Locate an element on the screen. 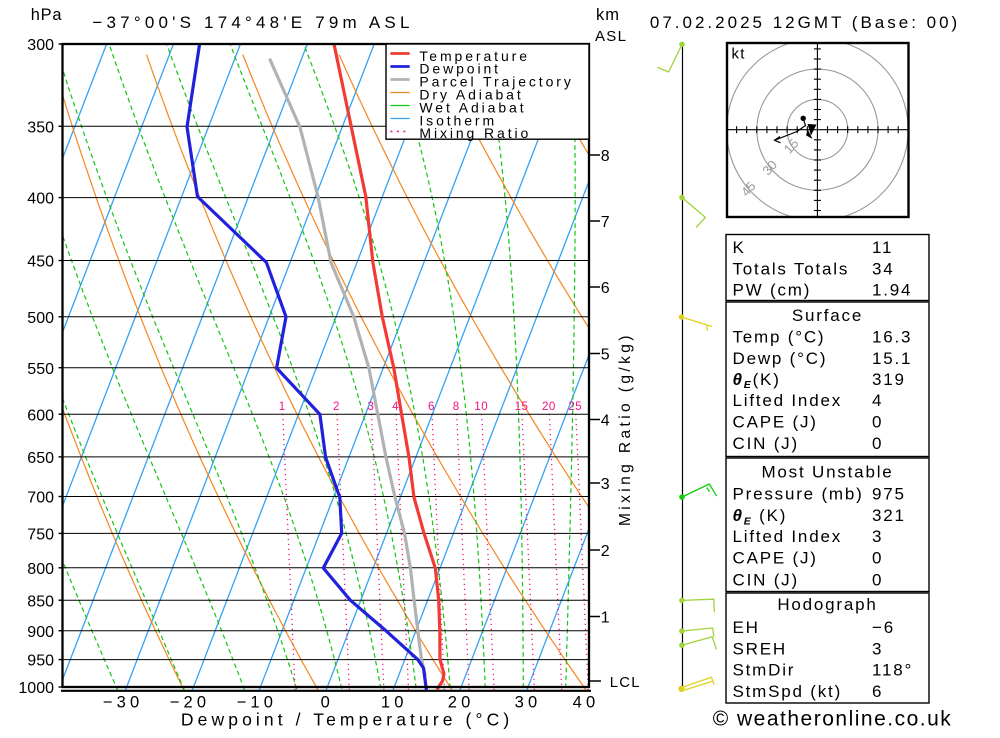 The width and height of the screenshot is (1000, 738). svg-text: 5 is located at coordinates (605, 354).